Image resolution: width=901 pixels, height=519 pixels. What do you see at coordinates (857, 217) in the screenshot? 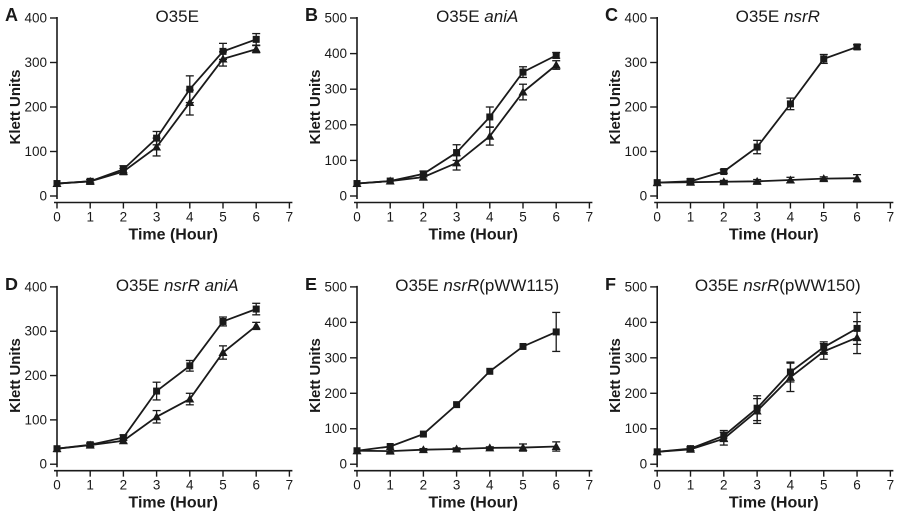
I see `x-tick-label: 6` at bounding box center [857, 217].